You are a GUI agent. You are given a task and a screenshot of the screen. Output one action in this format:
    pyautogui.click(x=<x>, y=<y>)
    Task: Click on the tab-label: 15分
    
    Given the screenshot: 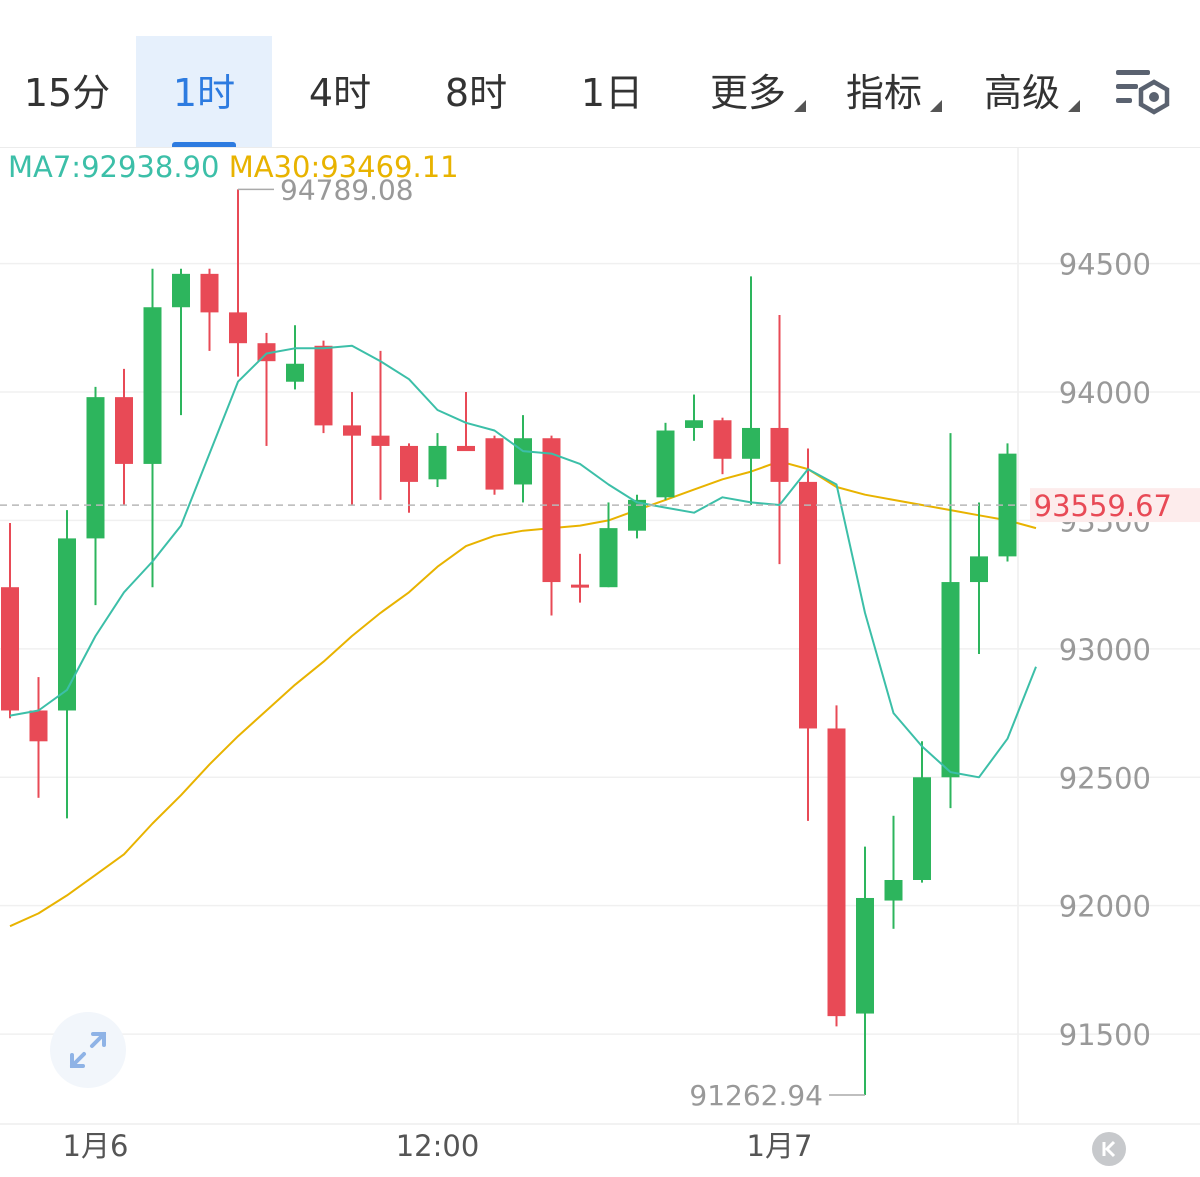 What is the action you would take?
    pyautogui.click(x=67, y=93)
    